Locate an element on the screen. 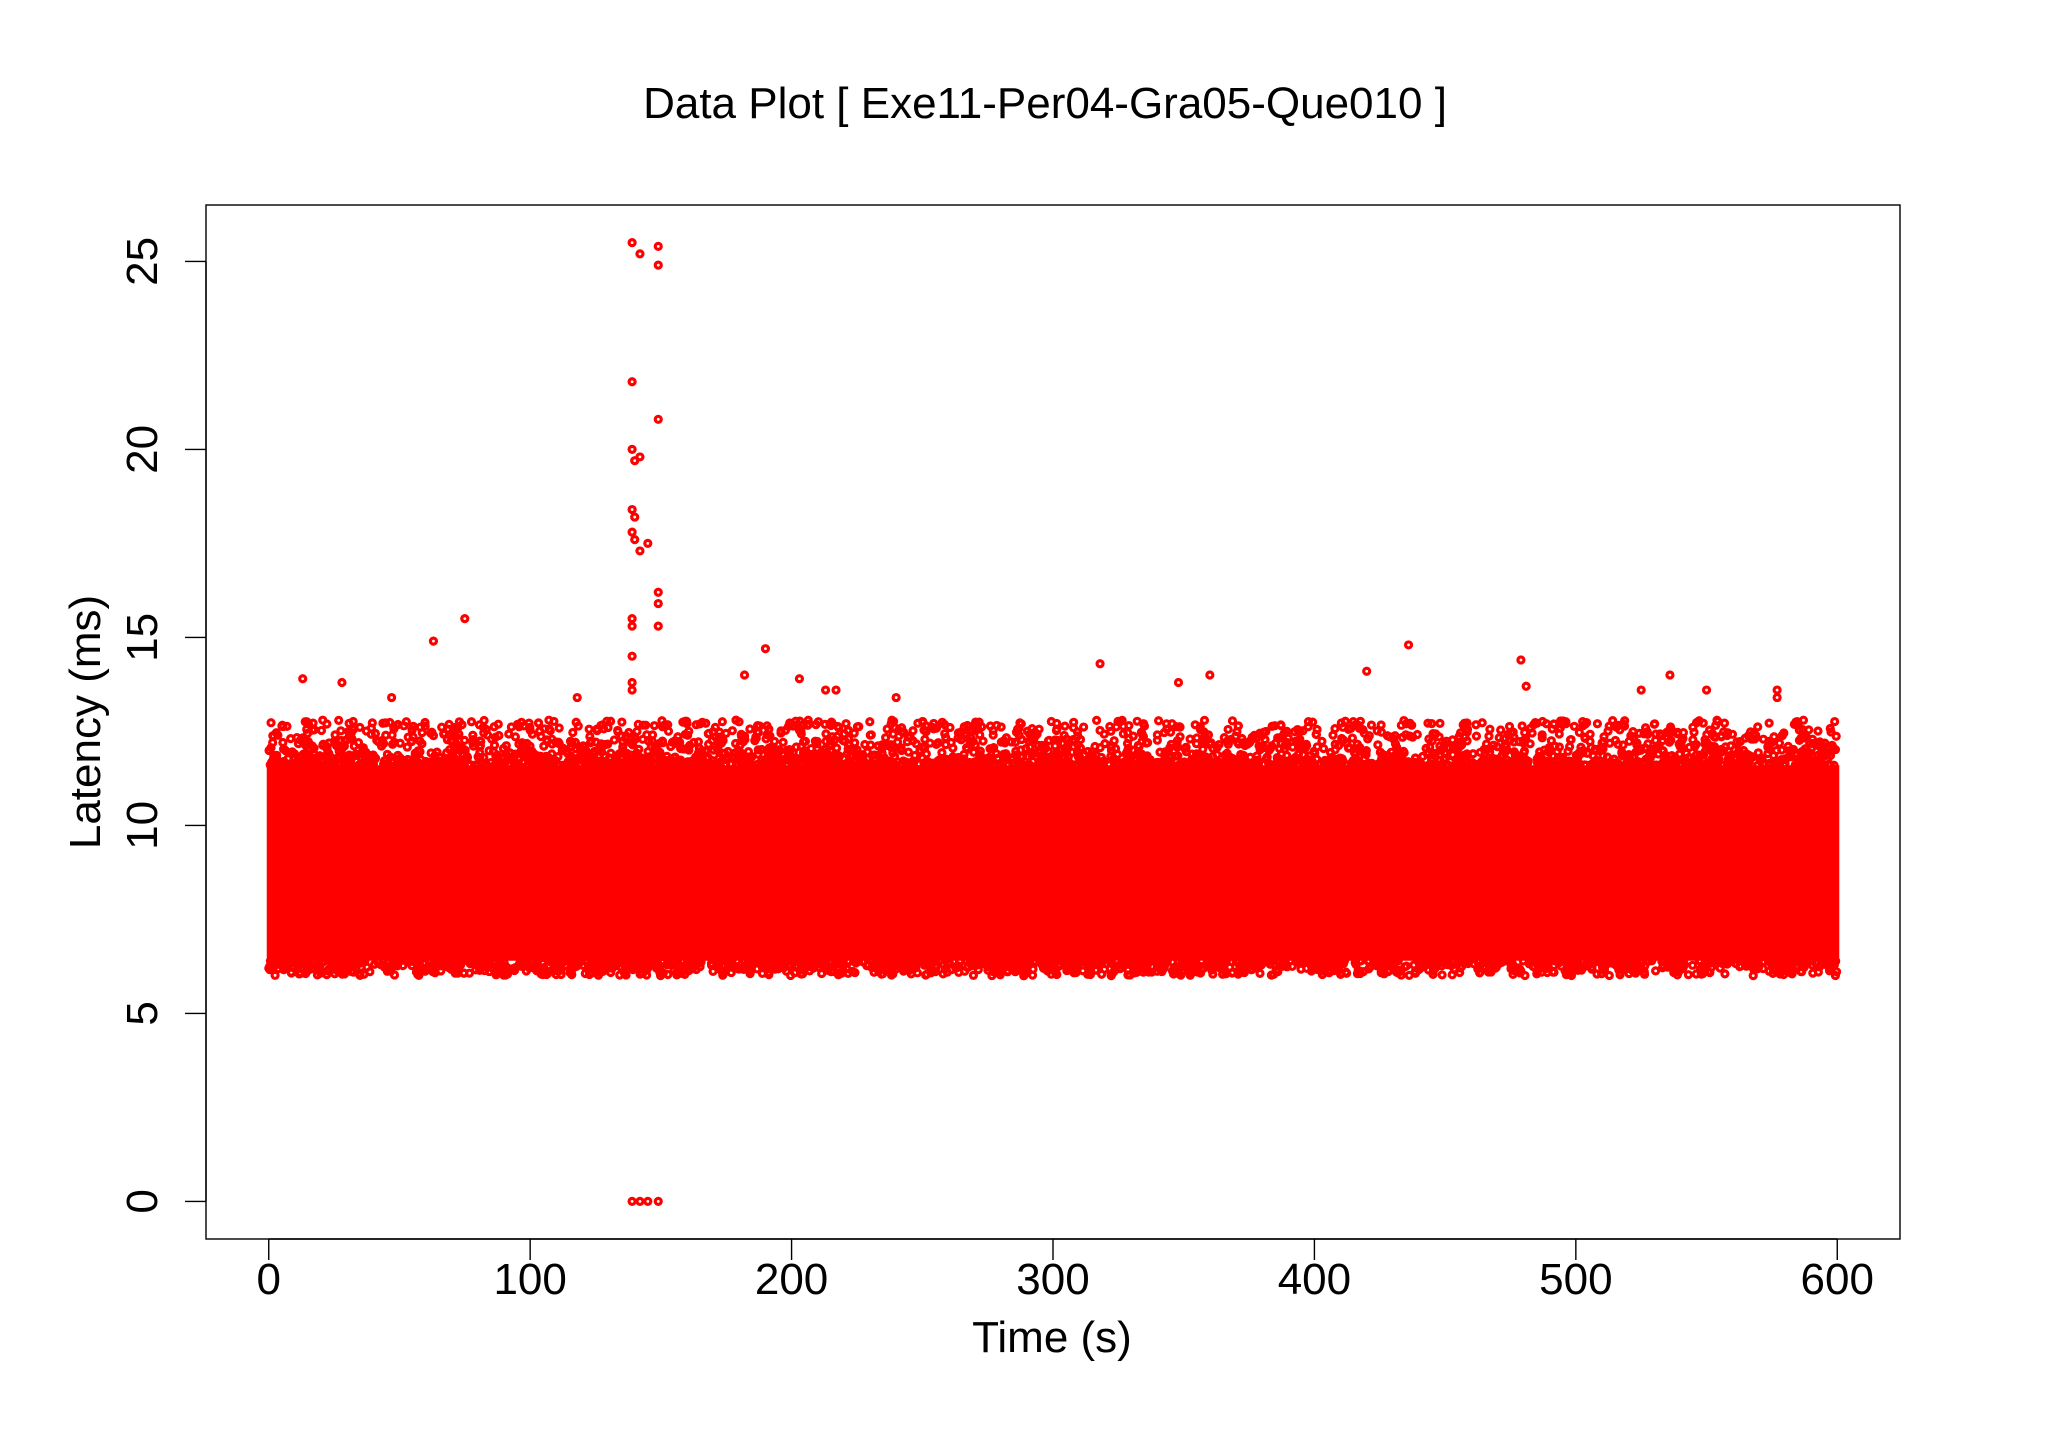 The height and width of the screenshot is (1440, 2048). x-tick-label: 400 is located at coordinates (1314, 1279).